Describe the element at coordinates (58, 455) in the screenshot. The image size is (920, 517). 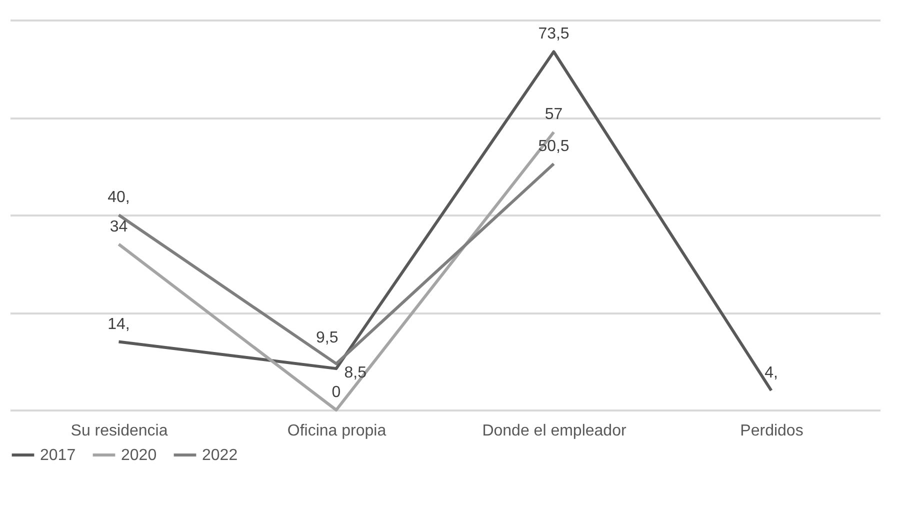
I see `legend-label: 2017` at that location.